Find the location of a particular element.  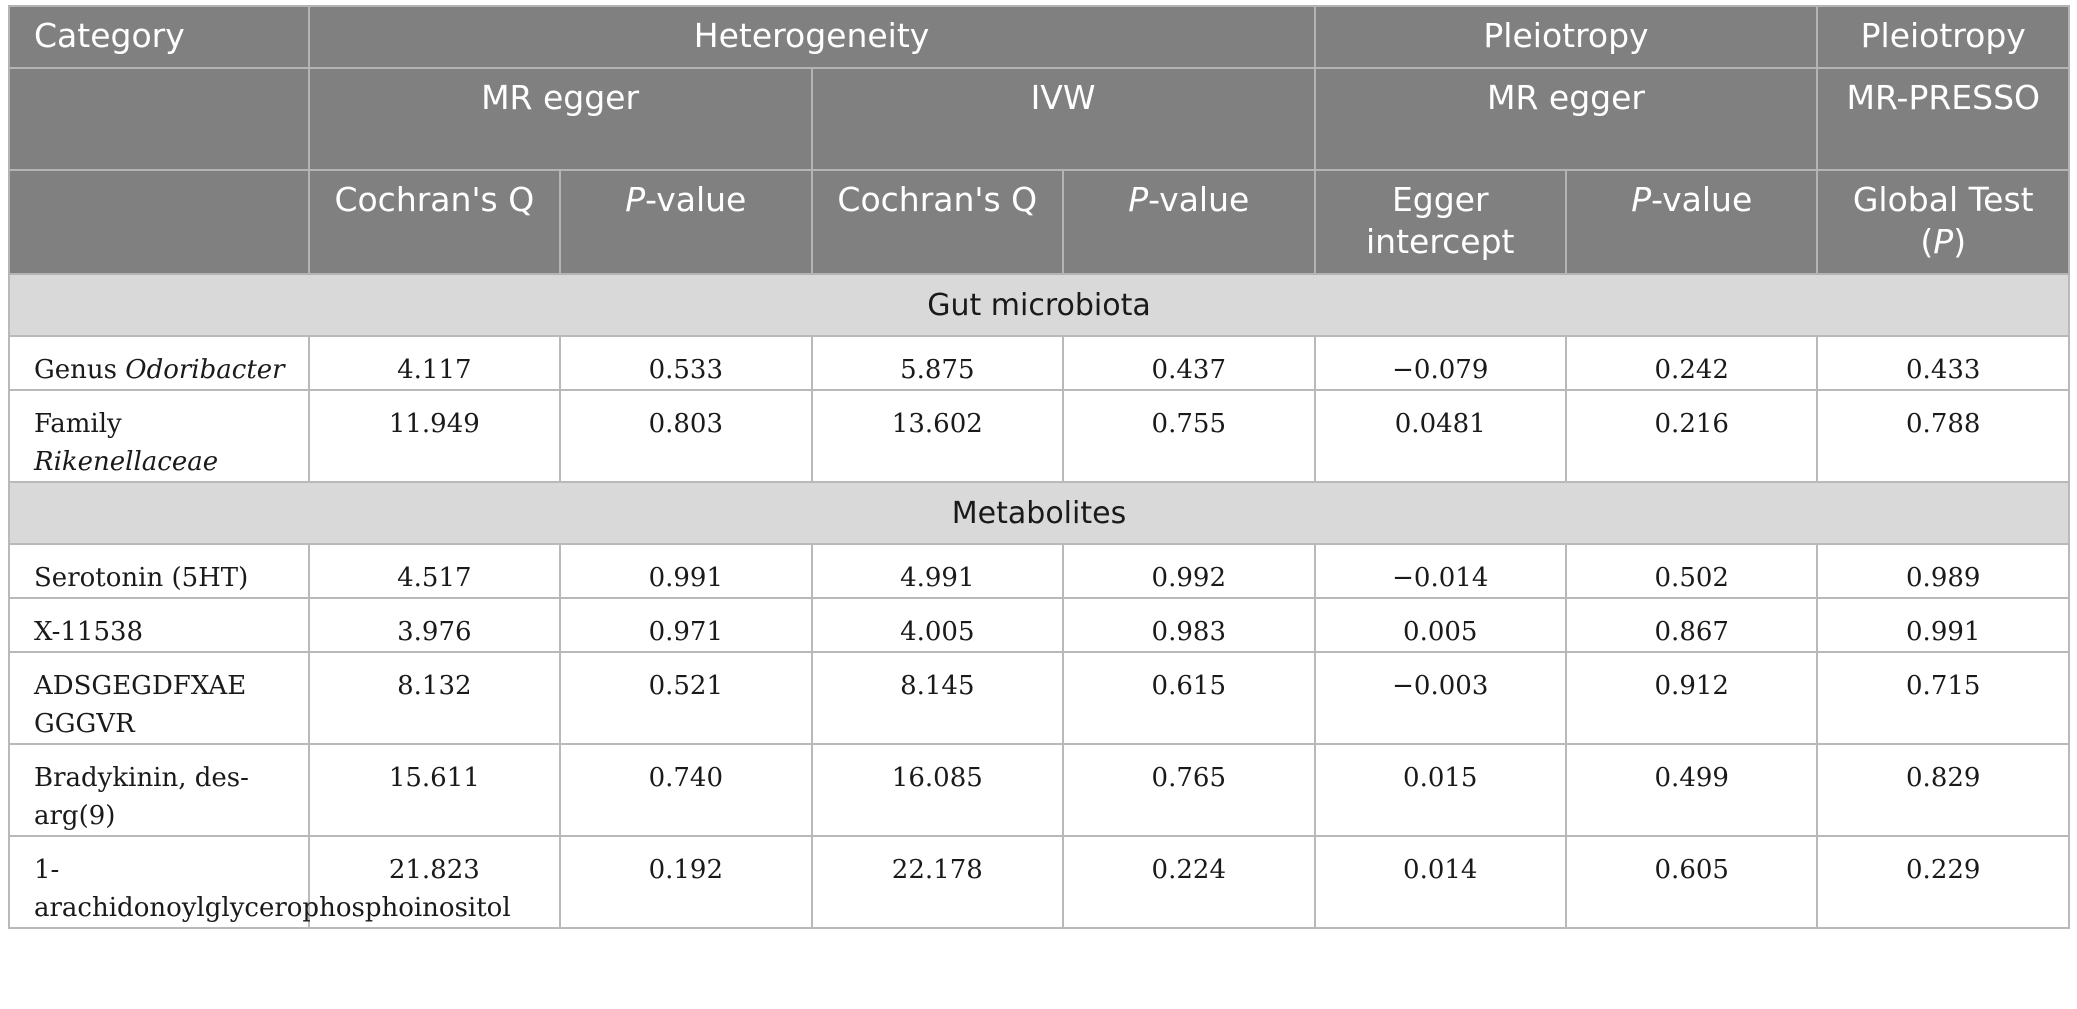

category-cell: Serotonin (5HT) is located at coordinates (159, 571).